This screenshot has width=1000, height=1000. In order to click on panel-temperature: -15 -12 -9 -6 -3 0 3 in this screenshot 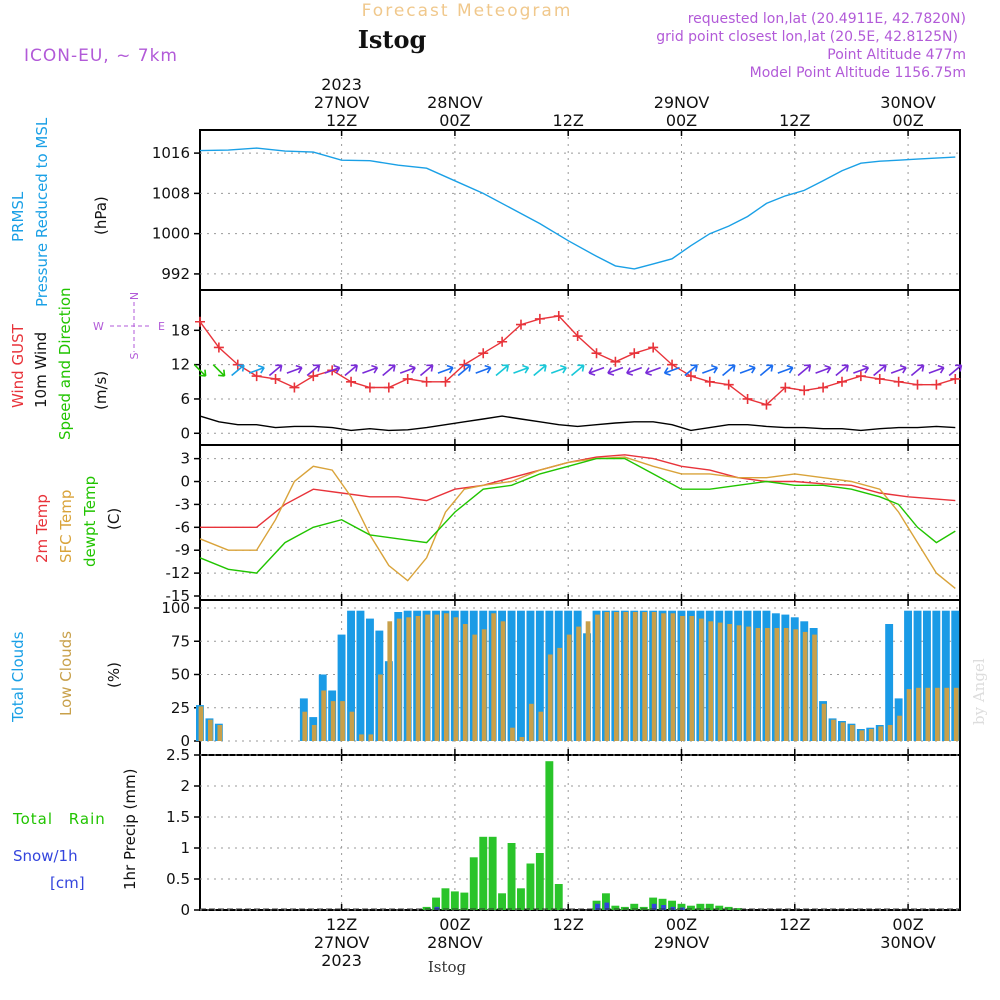, I will do `click(563, 524)`.